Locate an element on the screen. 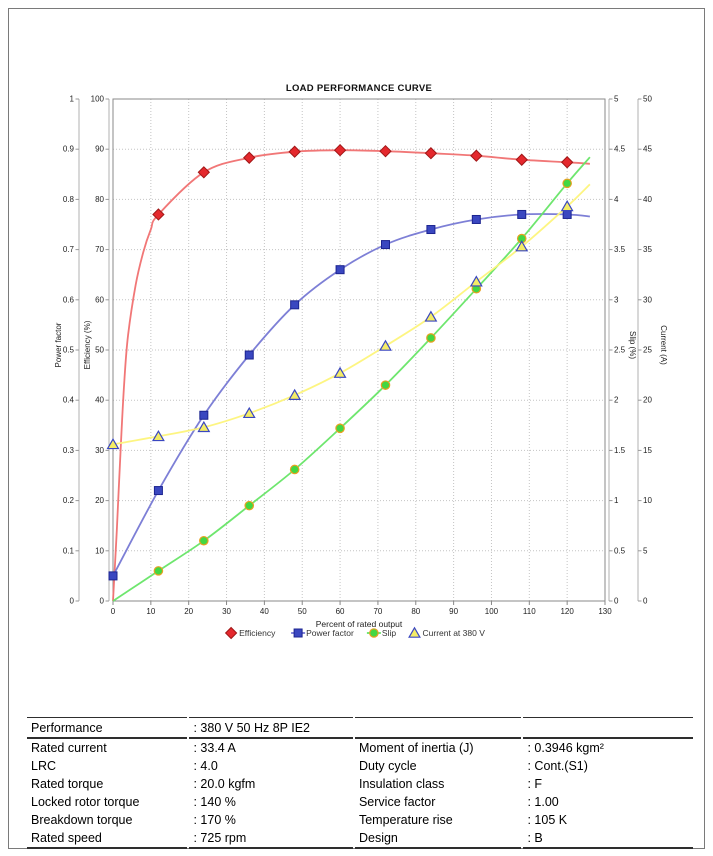 Image resolution: width=713 pixels, height=856 pixels. spec-value: : 1.00 is located at coordinates (543, 802).